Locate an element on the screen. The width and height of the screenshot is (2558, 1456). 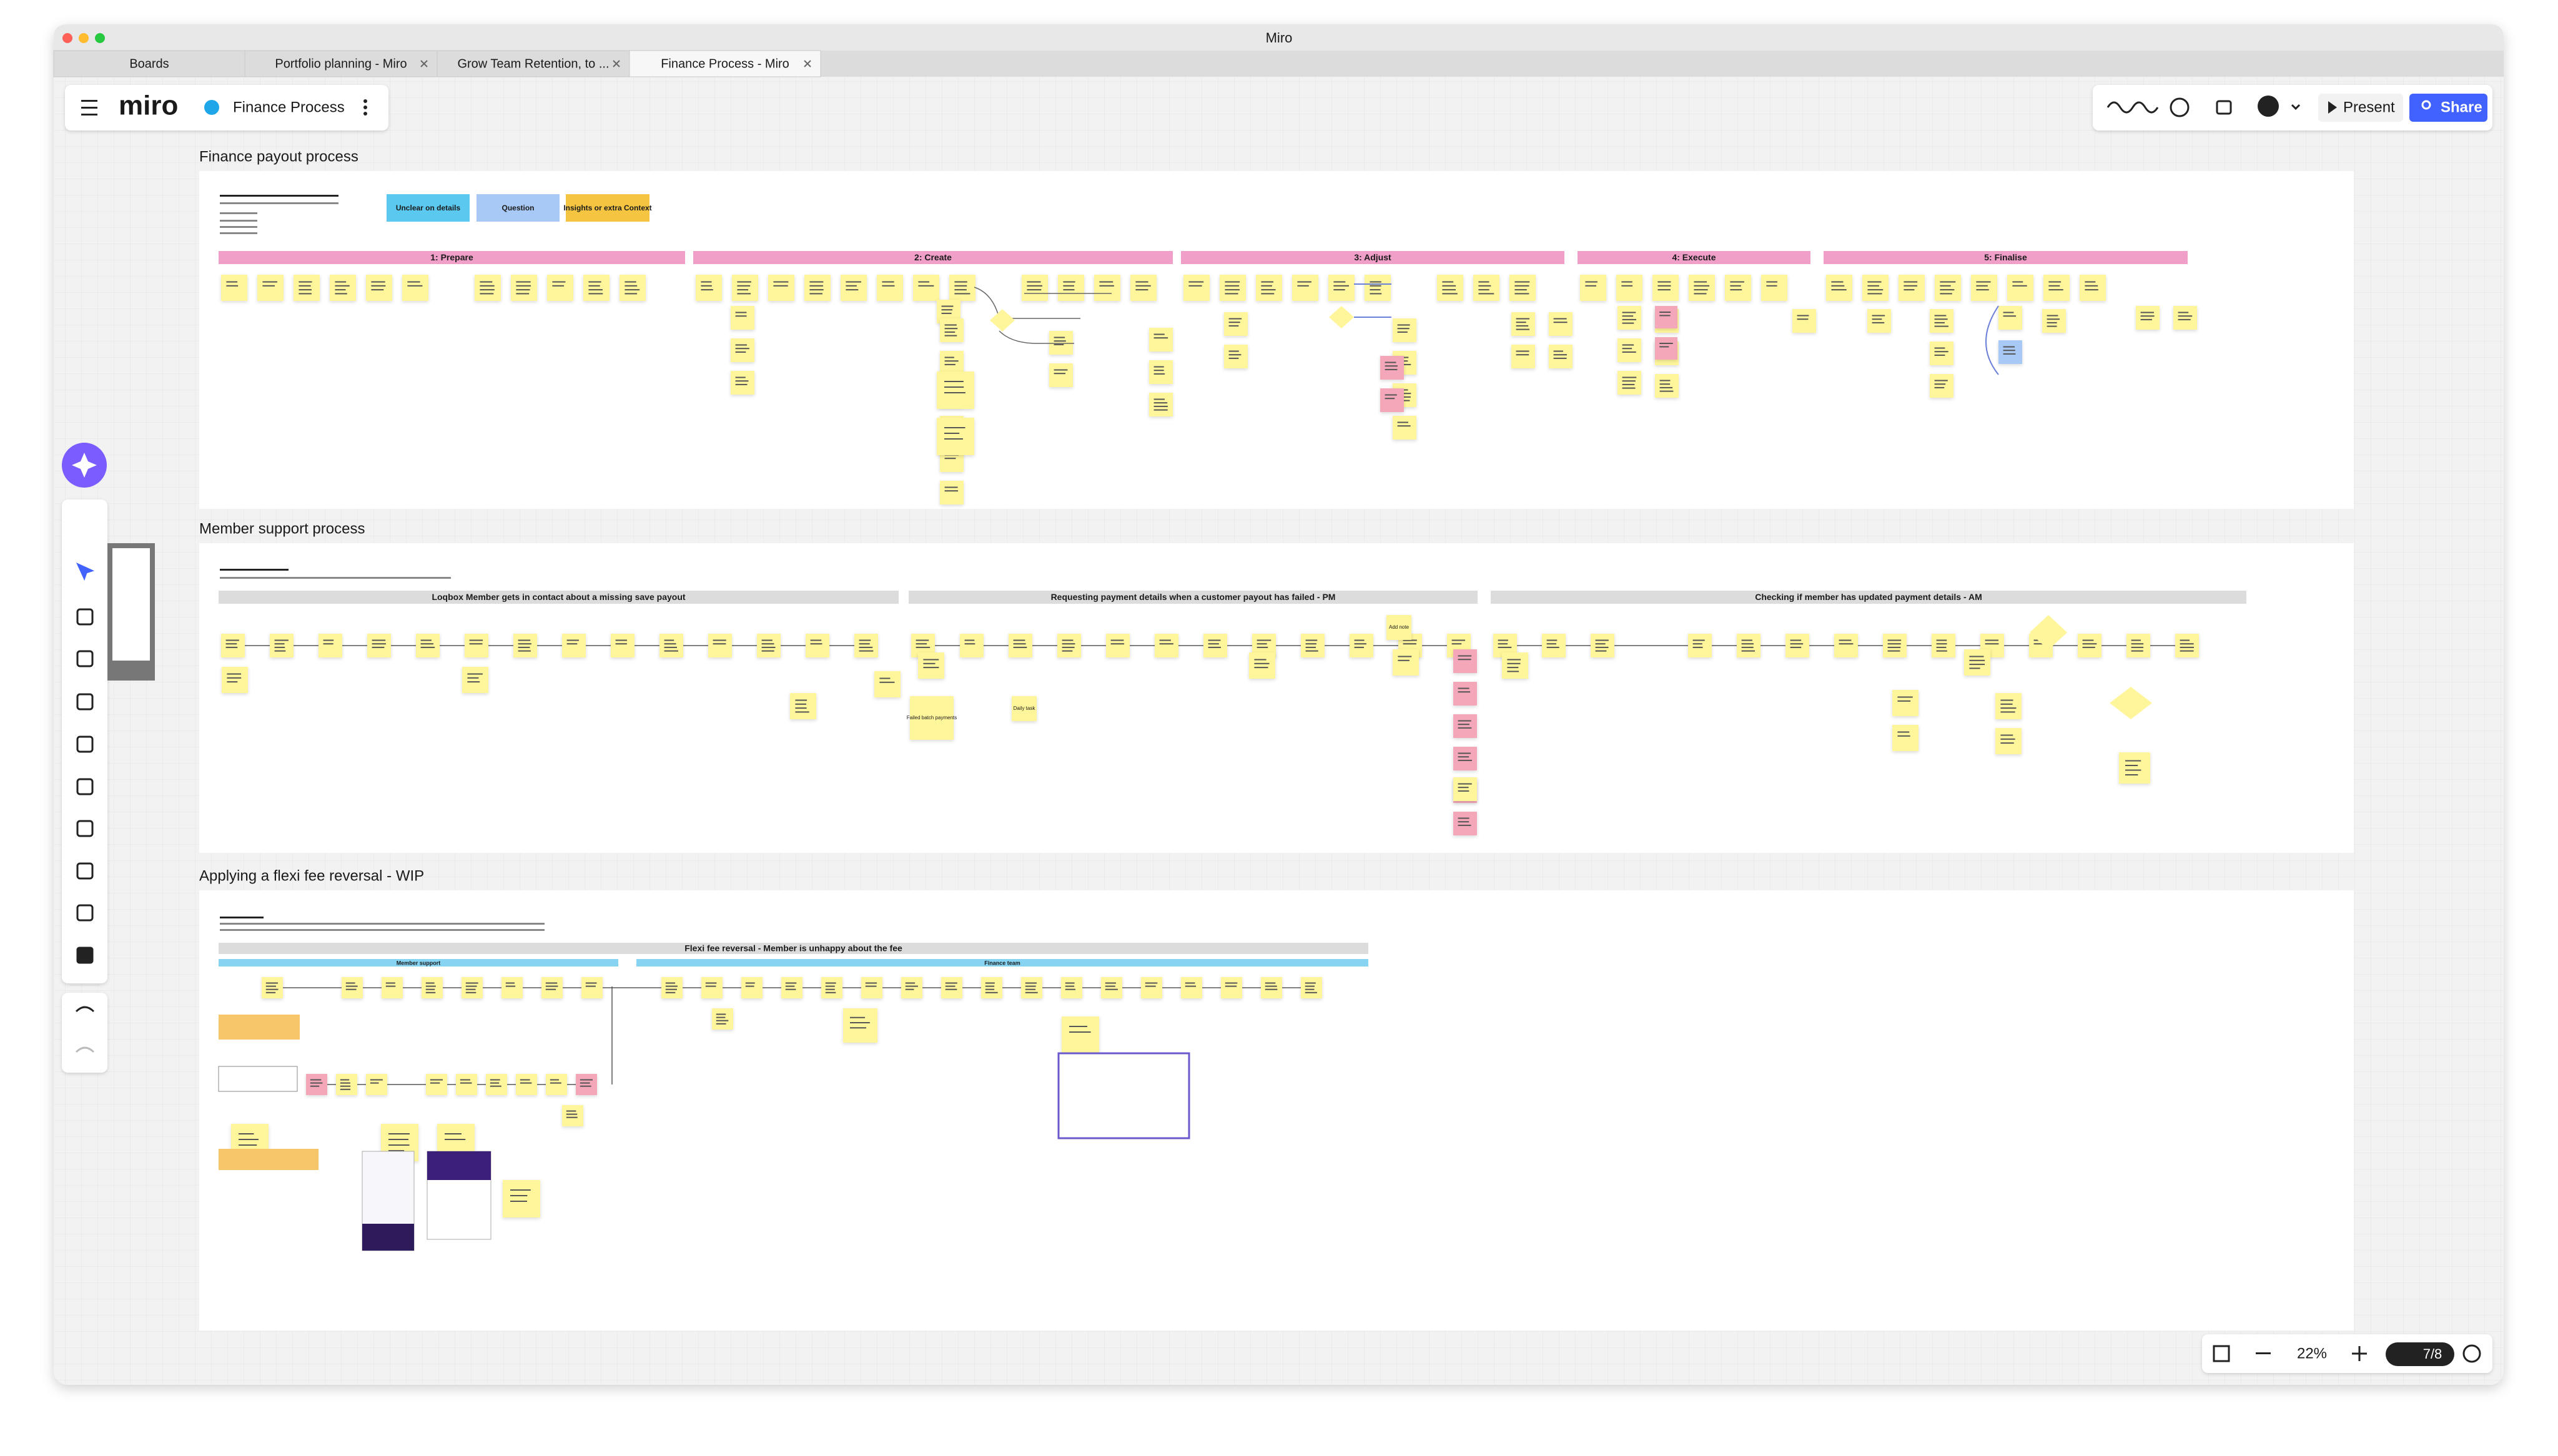
tab-close is located at coordinates (424, 64).